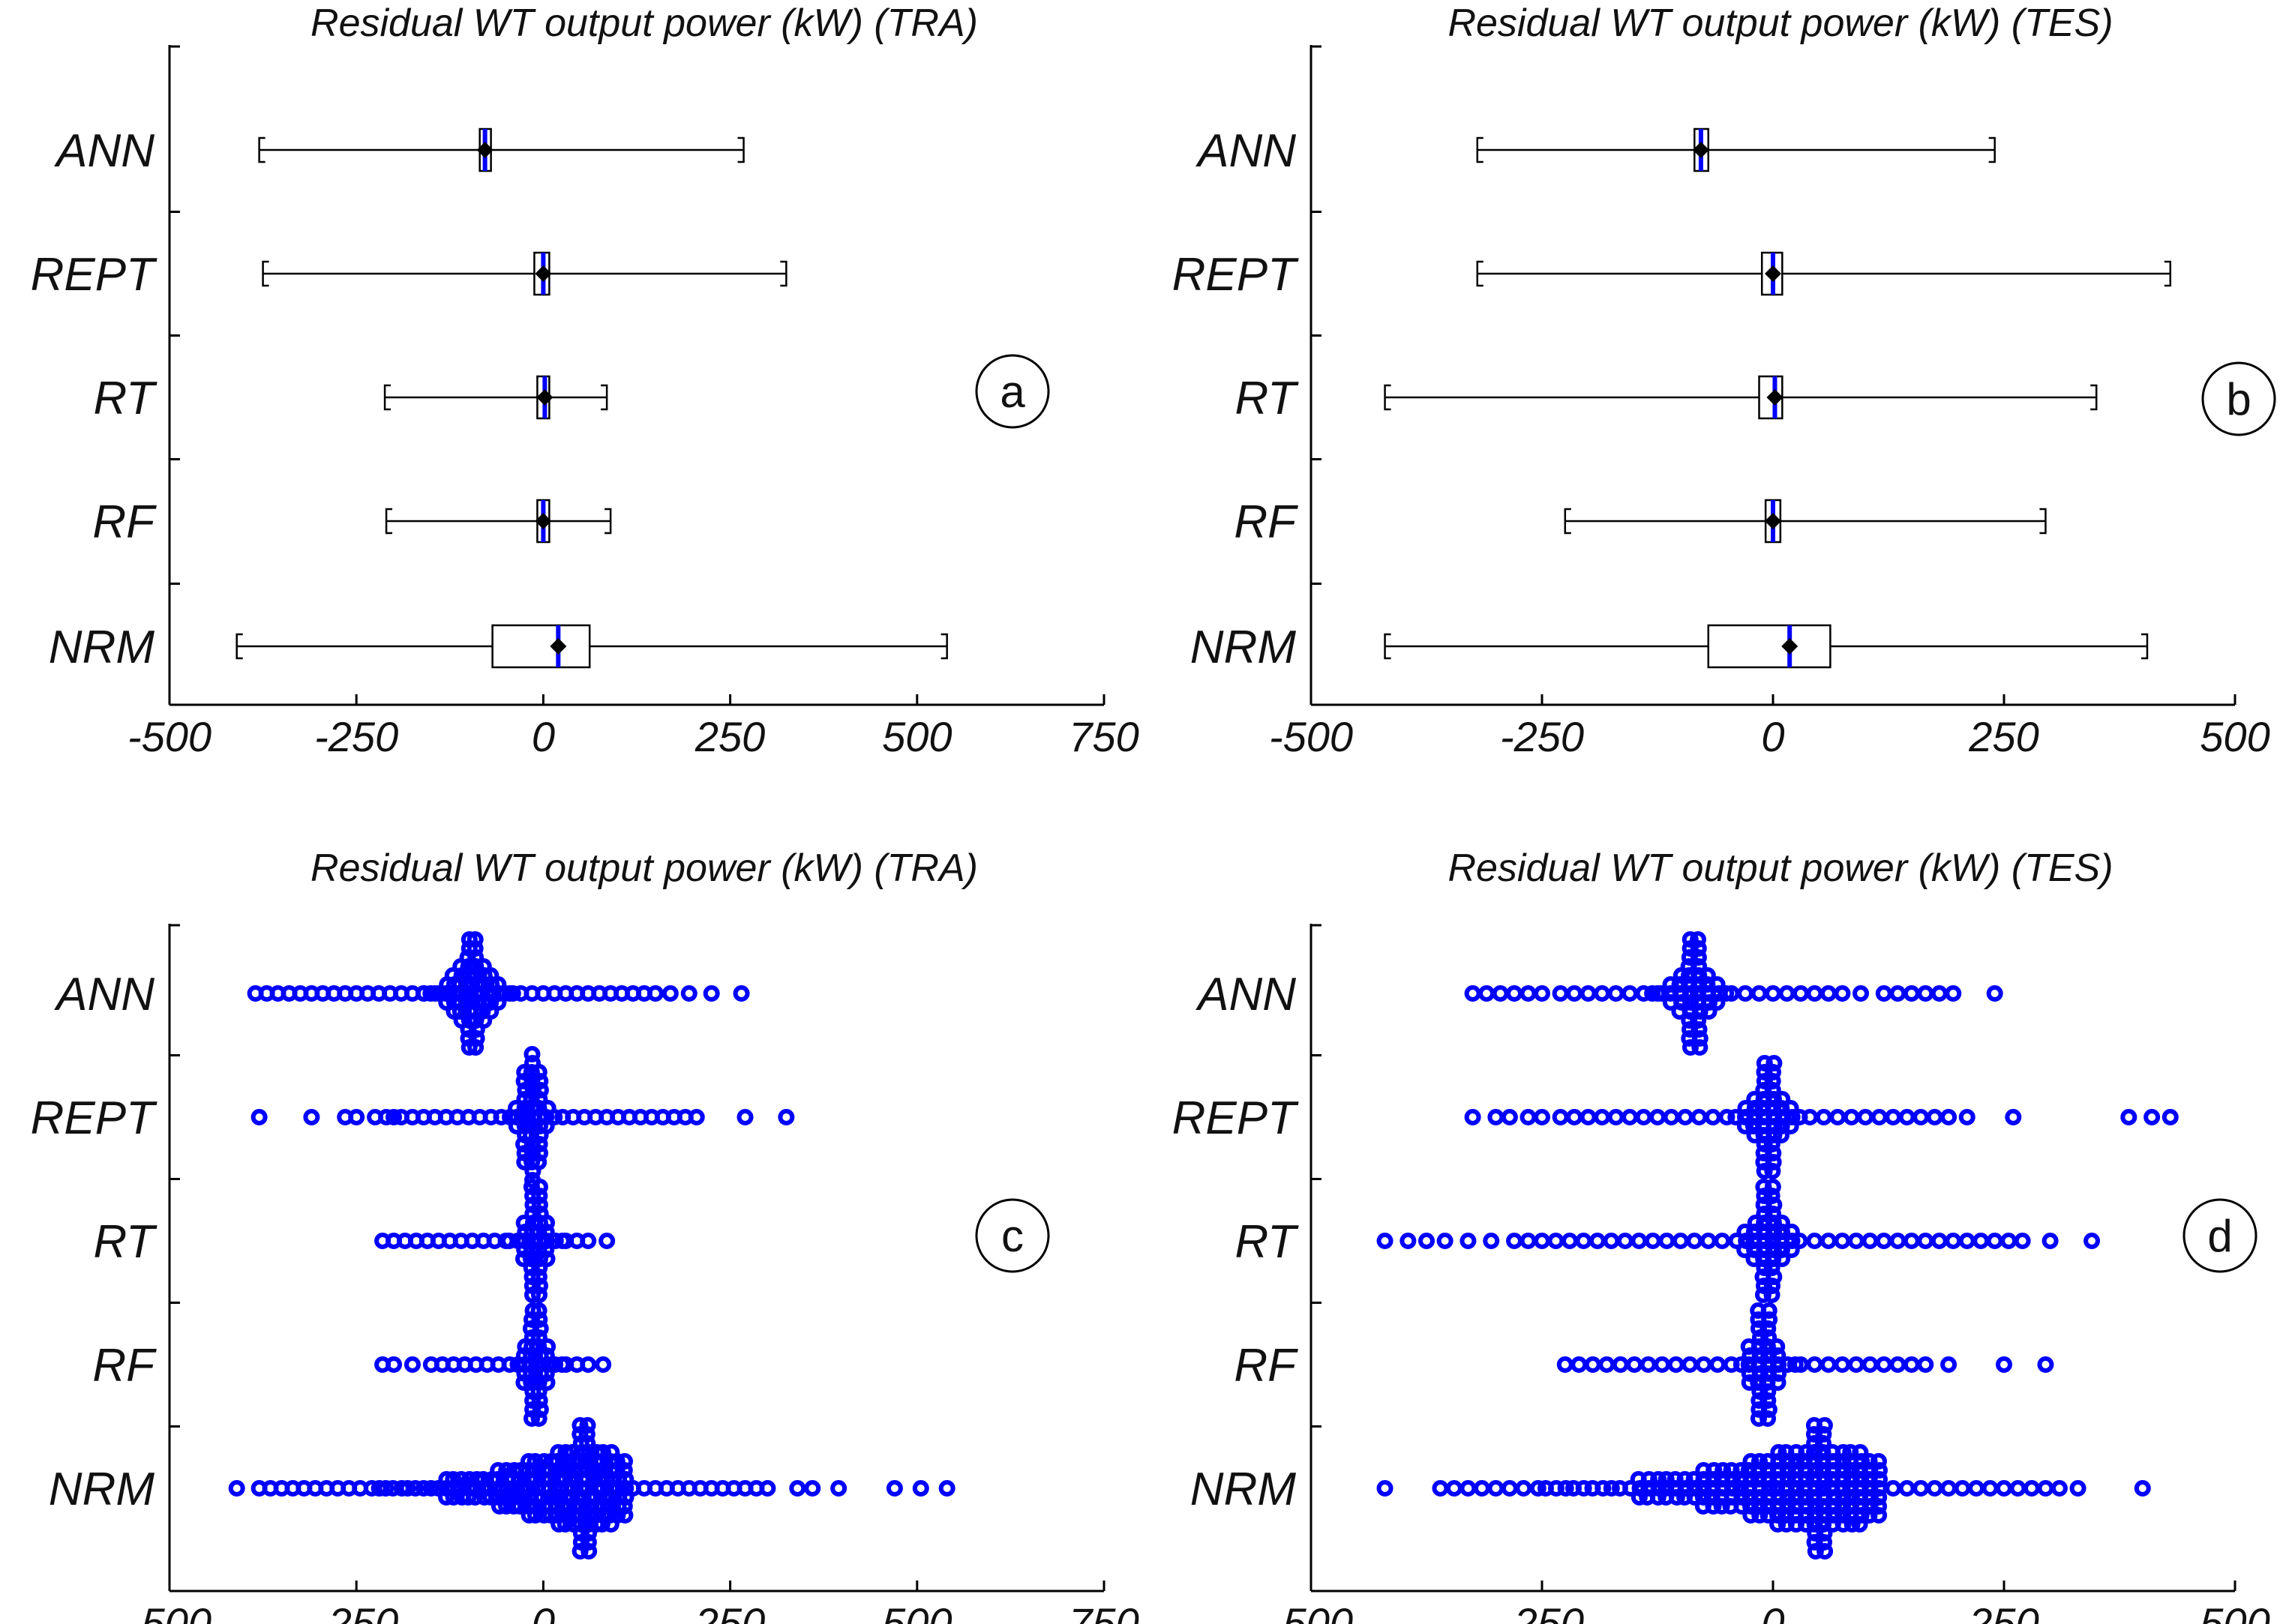  Describe the element at coordinates (1772, 736) in the screenshot. I see `x-tick-label: 0` at that location.